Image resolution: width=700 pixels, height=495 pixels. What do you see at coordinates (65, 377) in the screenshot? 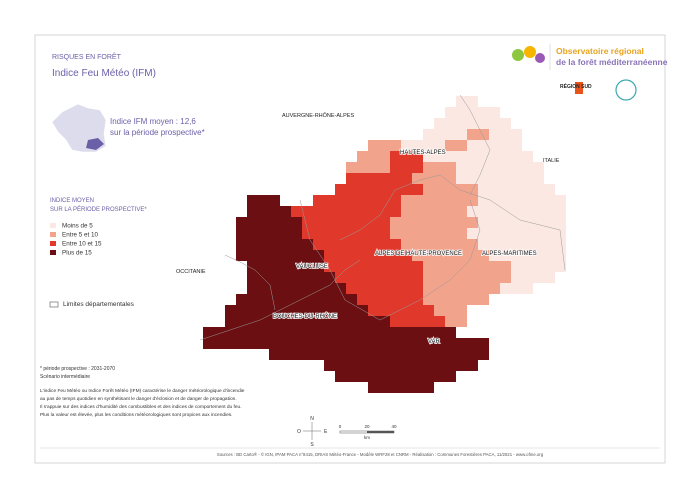
I see `note: Scénario intermédiaire` at bounding box center [65, 377].